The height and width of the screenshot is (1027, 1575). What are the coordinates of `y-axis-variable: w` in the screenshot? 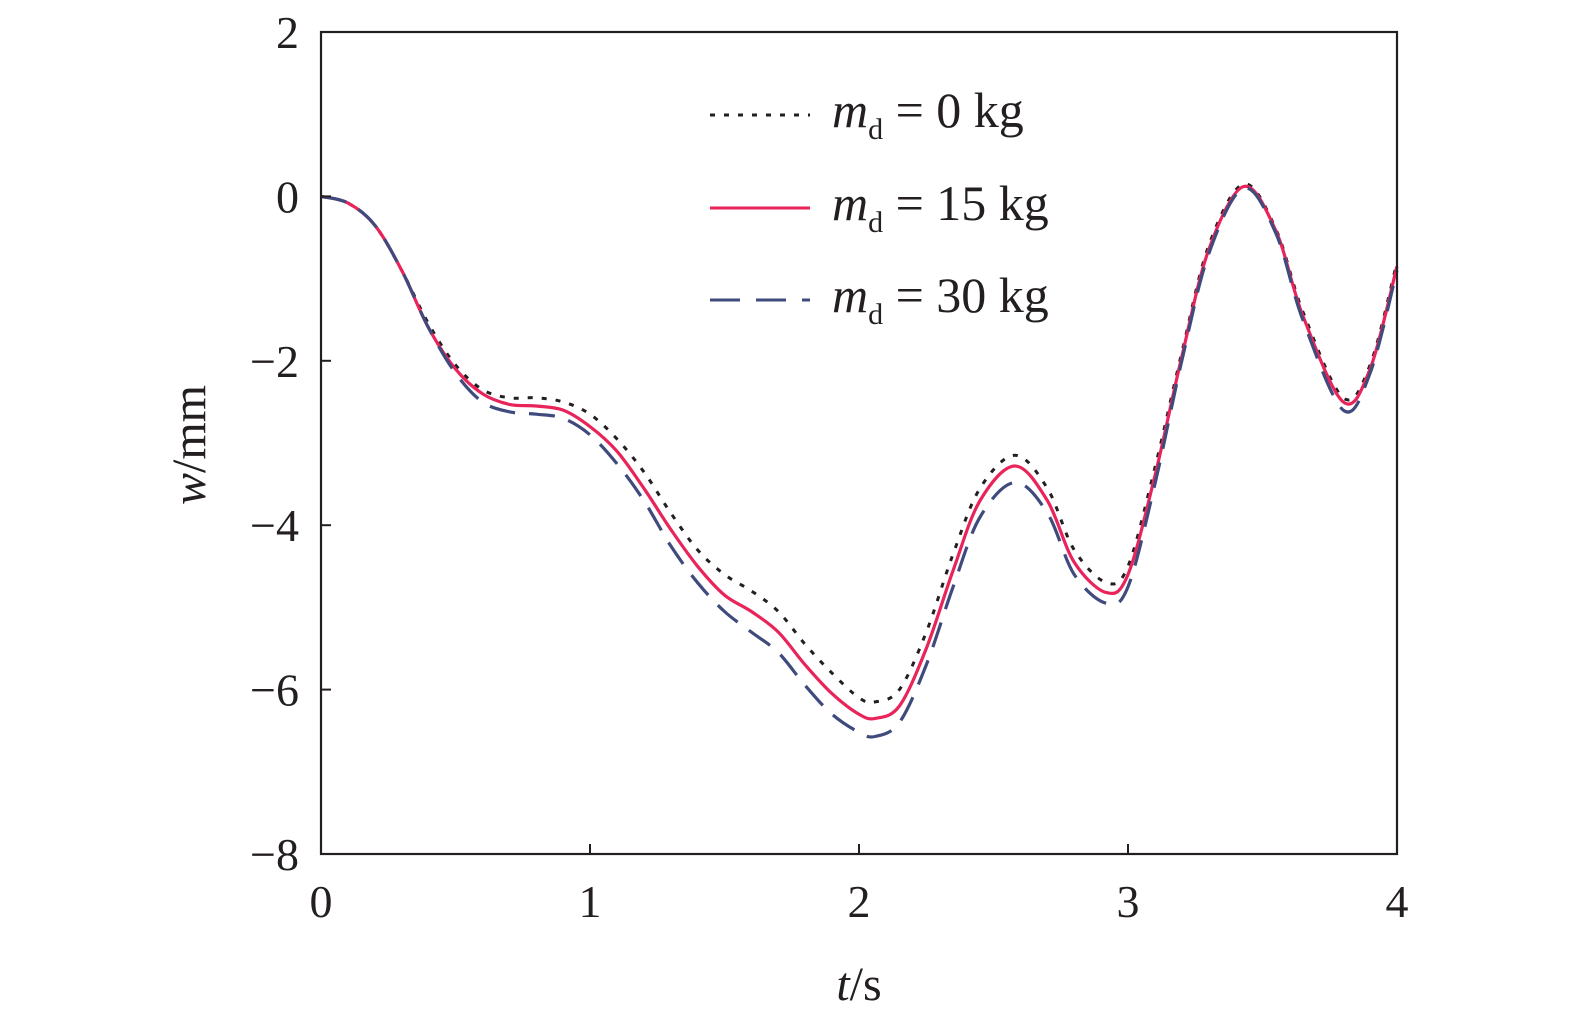 It's located at (189, 489).